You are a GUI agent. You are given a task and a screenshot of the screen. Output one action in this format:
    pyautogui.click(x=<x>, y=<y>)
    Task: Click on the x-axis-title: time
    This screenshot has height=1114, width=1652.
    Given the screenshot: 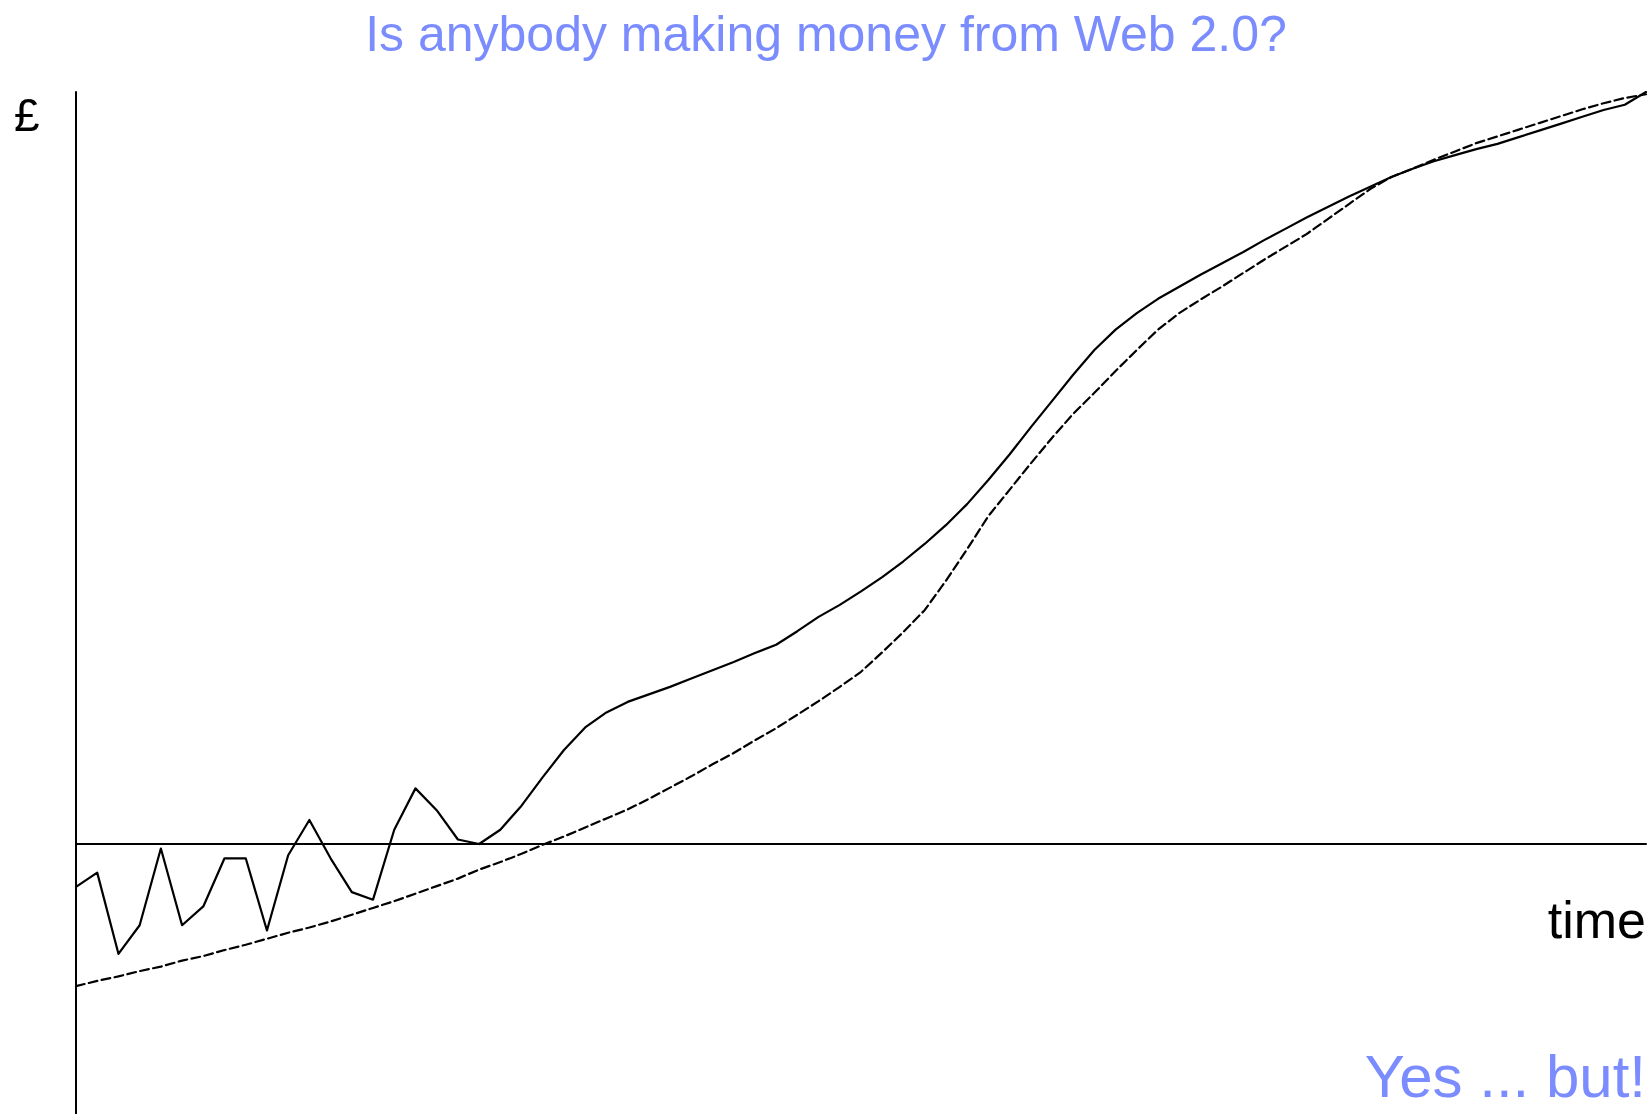 What is the action you would take?
    pyautogui.click(x=1597, y=920)
    